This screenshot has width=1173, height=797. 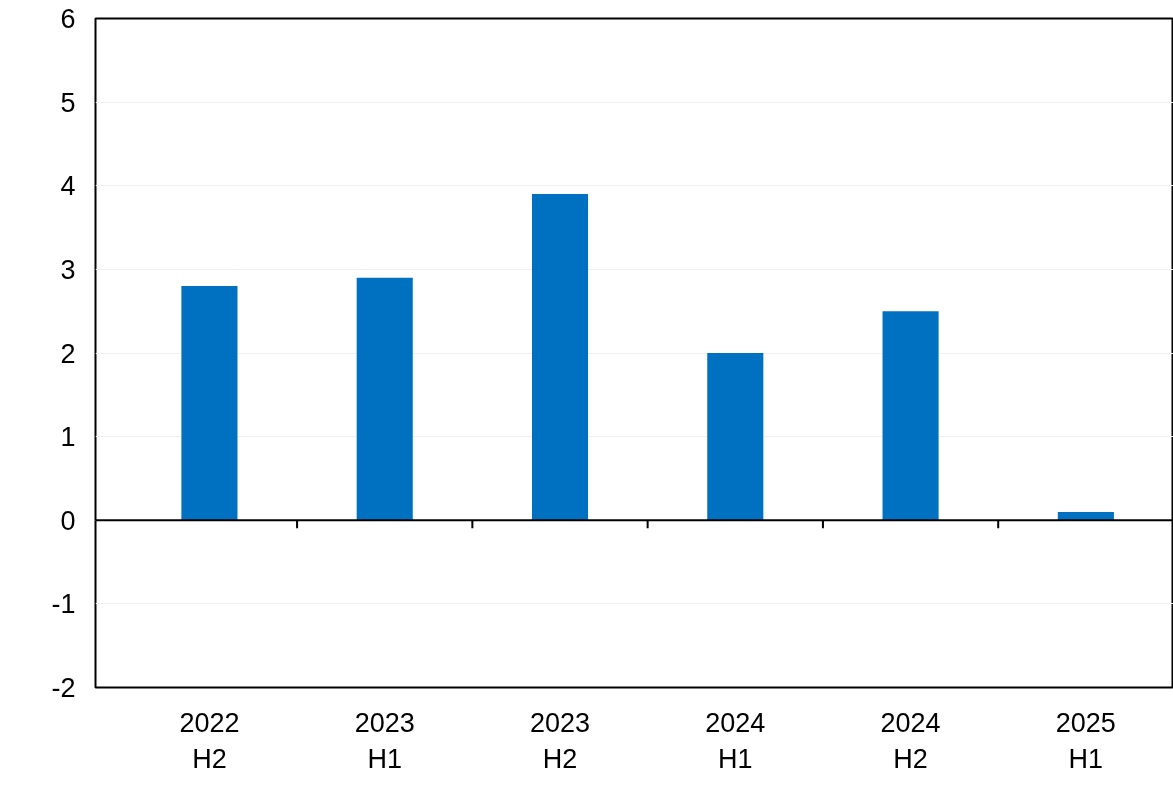 I want to click on y-tick-label: 0, so click(x=68, y=520).